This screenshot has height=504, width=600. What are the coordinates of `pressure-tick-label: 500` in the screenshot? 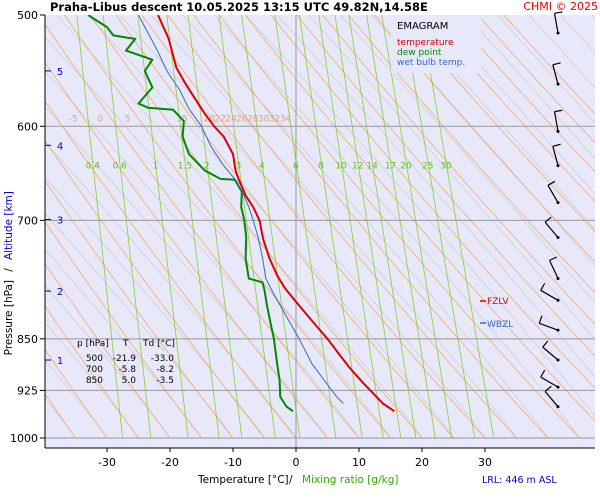 It's located at (27, 15).